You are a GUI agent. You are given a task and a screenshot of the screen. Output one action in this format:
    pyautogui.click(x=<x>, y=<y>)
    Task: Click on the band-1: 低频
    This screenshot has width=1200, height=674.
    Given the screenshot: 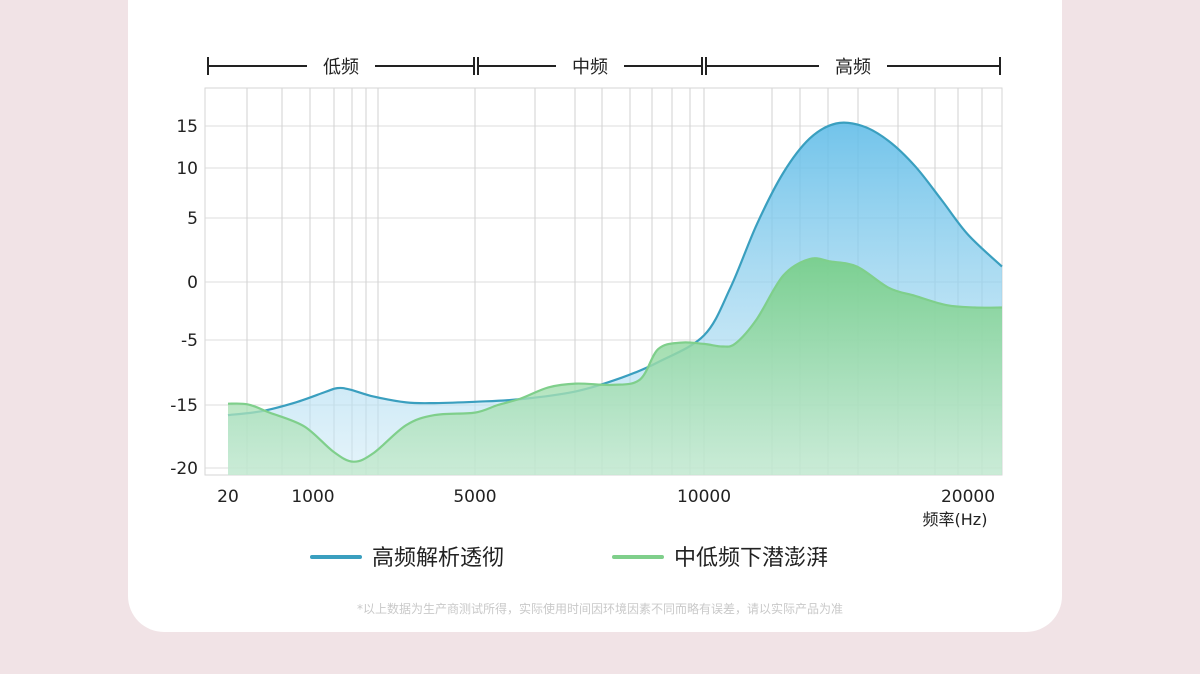 What is the action you would take?
    pyautogui.click(x=341, y=67)
    